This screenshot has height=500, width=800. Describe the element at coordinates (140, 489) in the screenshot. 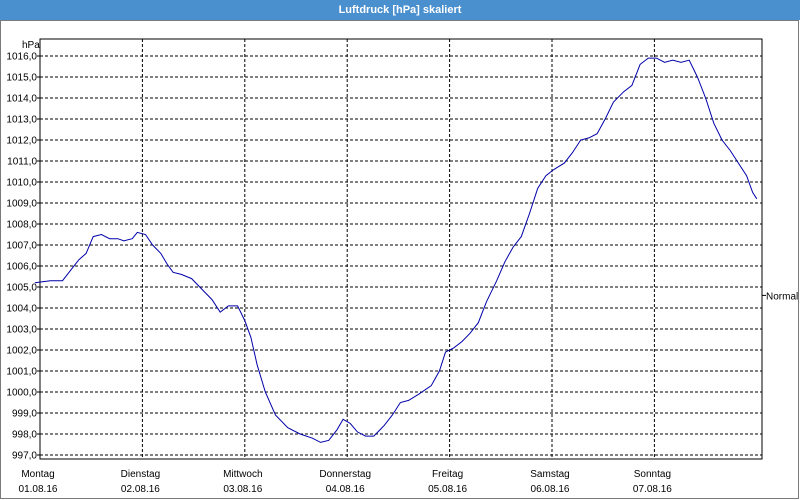

I see `x-tick-date-label: 02.08.16` at that location.